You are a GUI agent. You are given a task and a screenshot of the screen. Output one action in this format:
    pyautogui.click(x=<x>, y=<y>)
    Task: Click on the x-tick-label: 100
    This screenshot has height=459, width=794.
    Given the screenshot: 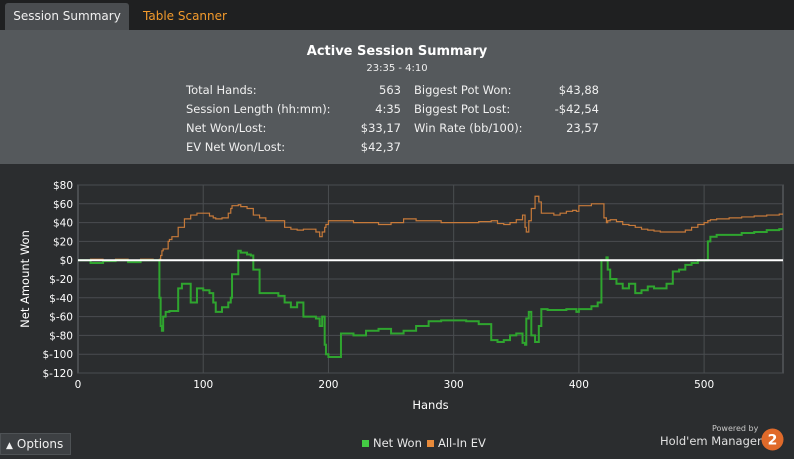 What is the action you would take?
    pyautogui.click(x=203, y=385)
    